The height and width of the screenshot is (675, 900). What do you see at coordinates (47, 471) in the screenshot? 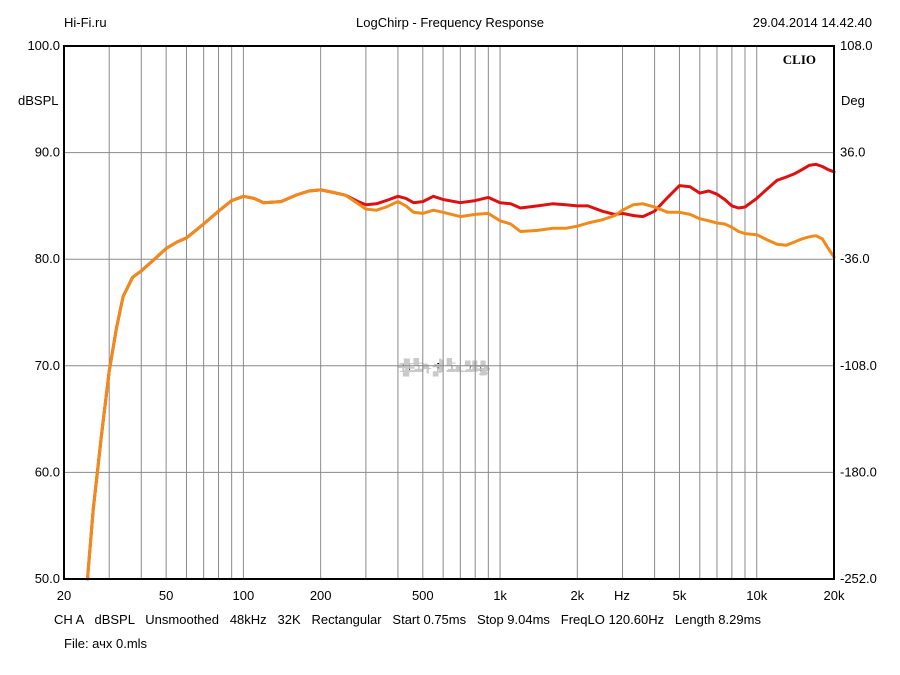
I see `y-tick-label: 60.0` at bounding box center [47, 471].